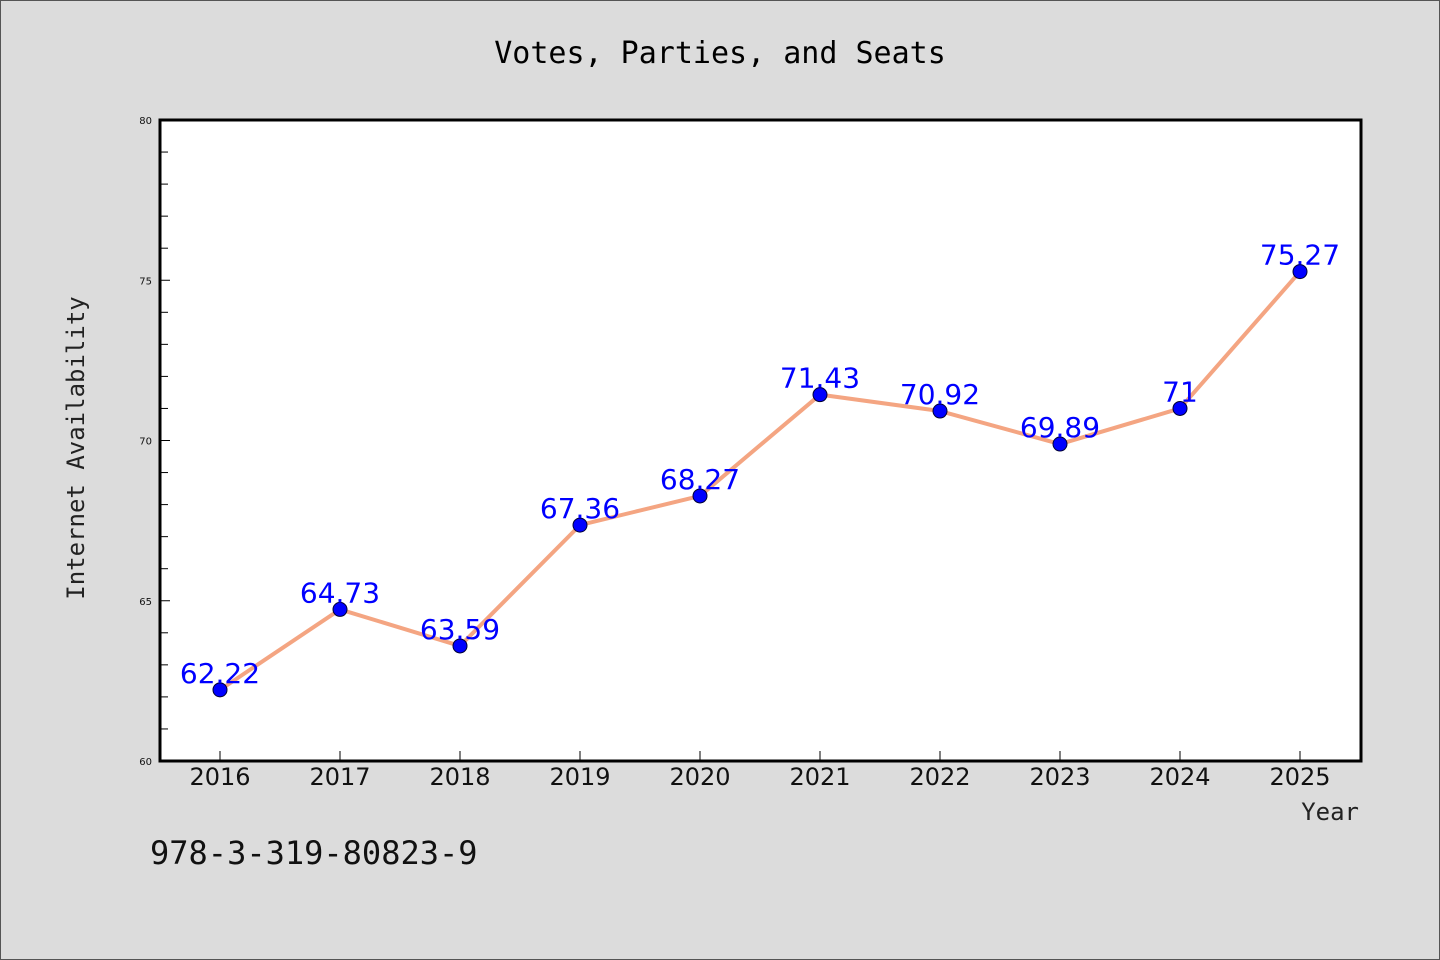 Image resolution: width=1440 pixels, height=960 pixels. I want to click on x-tick-label: 2025, so click(1299, 777).